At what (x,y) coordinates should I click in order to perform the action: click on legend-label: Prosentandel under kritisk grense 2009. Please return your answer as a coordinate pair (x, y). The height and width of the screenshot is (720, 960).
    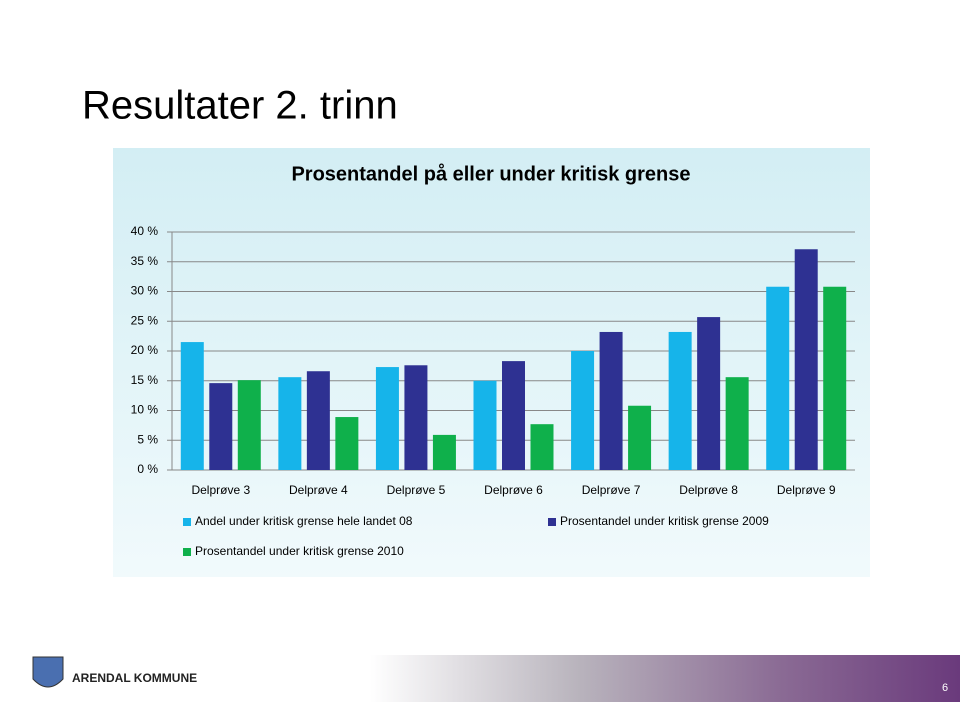
    Looking at the image, I should click on (664, 521).